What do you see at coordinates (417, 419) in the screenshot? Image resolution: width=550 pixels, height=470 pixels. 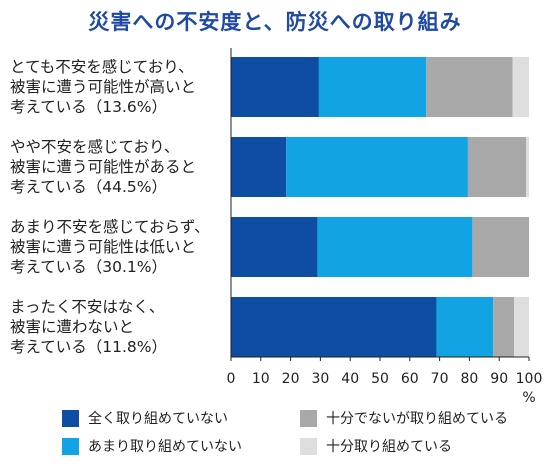 I see `legend-label: 十分でないが取り組めている` at bounding box center [417, 419].